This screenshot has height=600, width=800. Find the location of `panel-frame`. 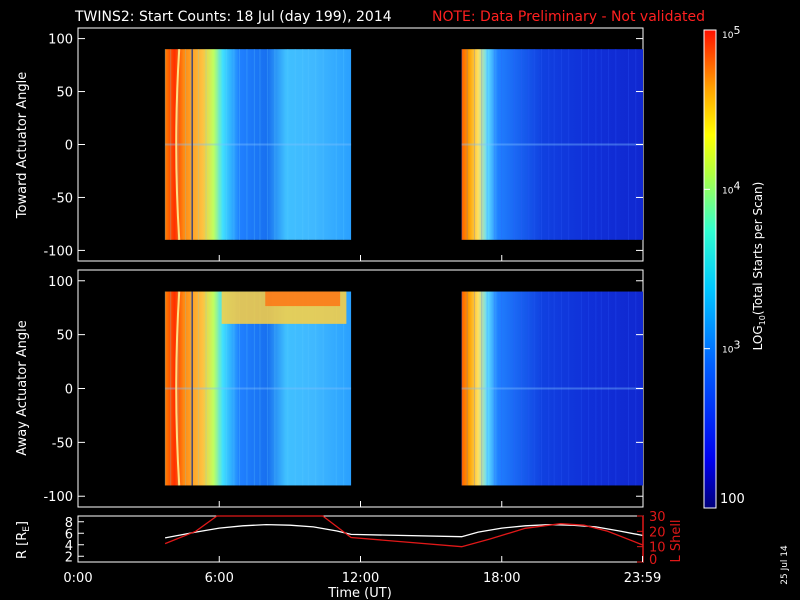

panel-frame is located at coordinates (360, 539).